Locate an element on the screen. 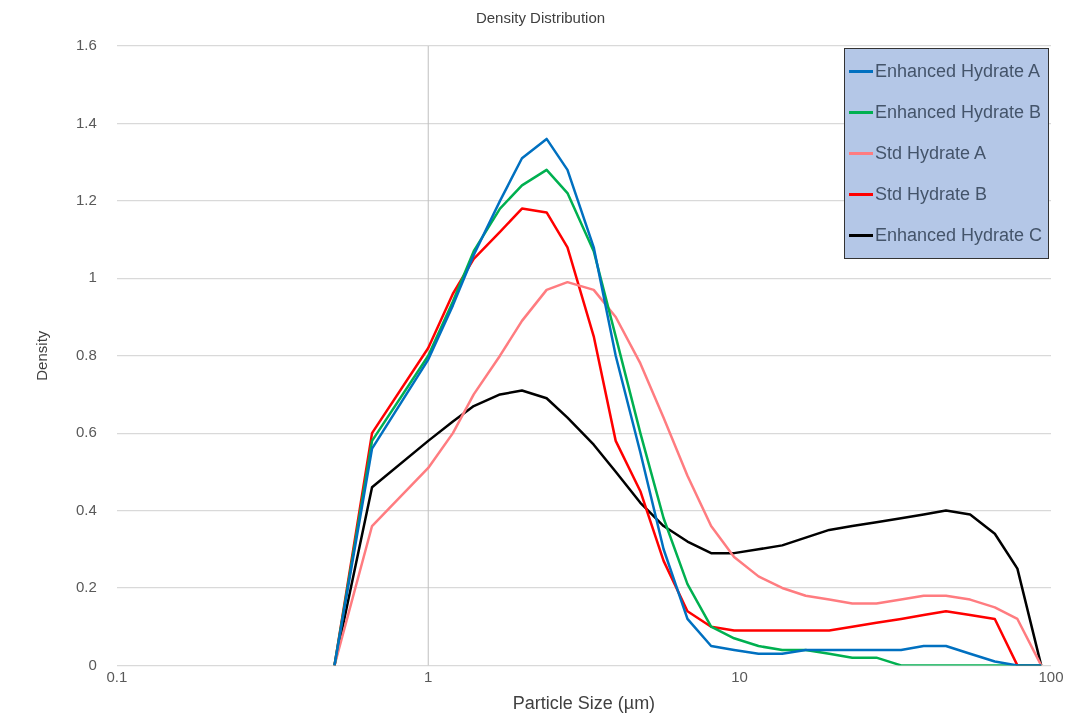 Image resolution: width=1076 pixels, height=727 pixels. legend-label: Std Hydrate A is located at coordinates (931, 153).